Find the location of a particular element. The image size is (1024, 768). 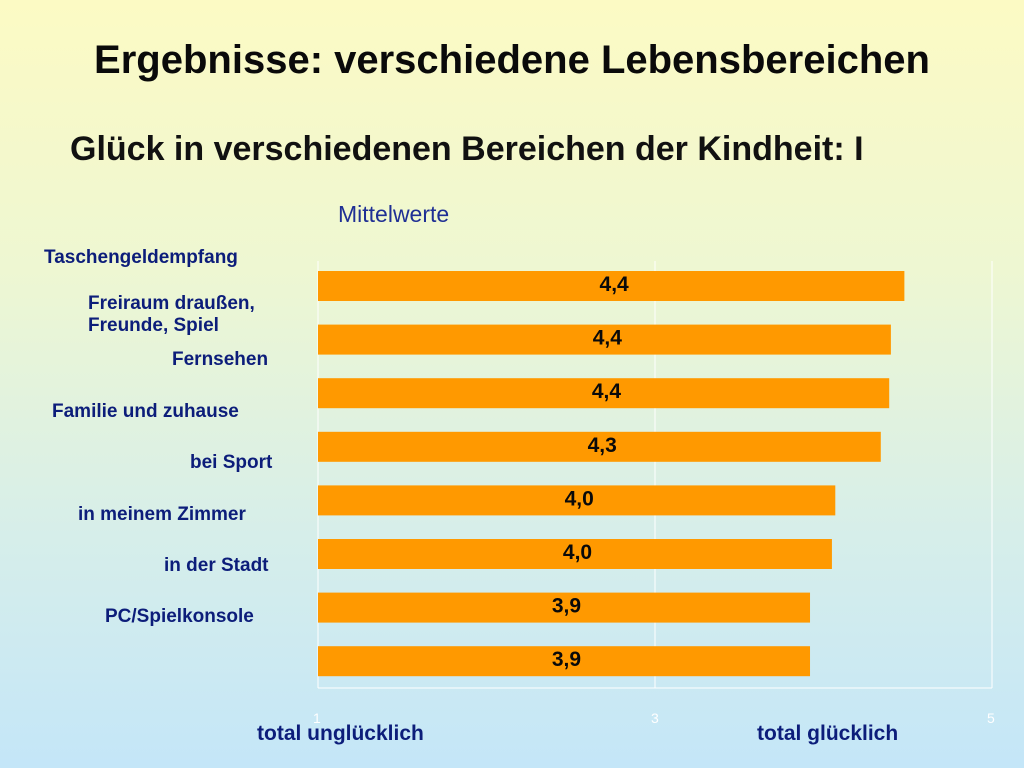

category-label: Freiraum draußen, Freunde, Spiel is located at coordinates (171, 314).